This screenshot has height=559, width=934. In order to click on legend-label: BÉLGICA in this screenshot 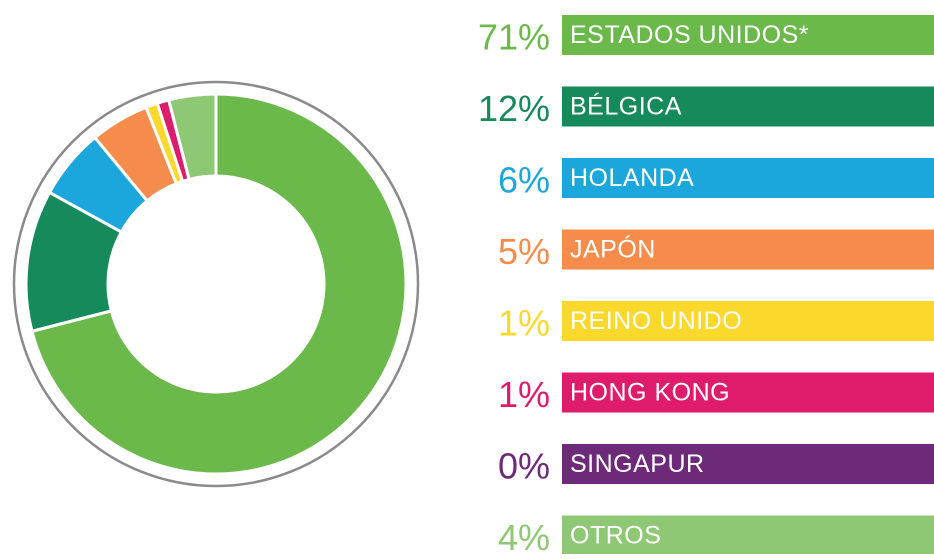, I will do `click(626, 106)`.